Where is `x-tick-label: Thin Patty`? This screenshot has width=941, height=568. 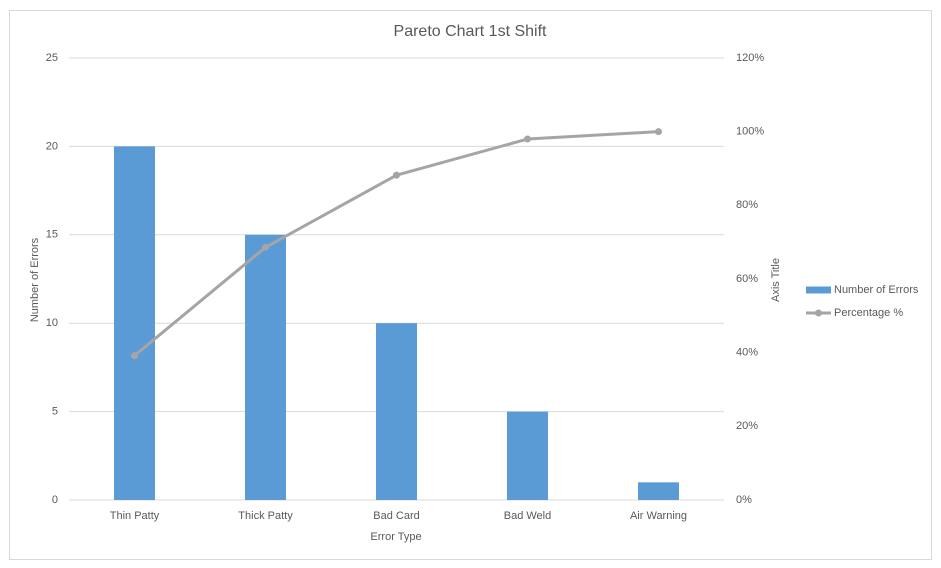 x-tick-label: Thin Patty is located at coordinates (135, 516).